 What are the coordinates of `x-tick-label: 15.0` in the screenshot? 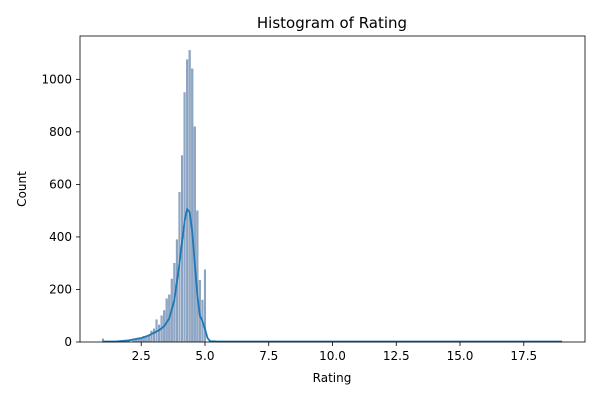 It's located at (460, 356).